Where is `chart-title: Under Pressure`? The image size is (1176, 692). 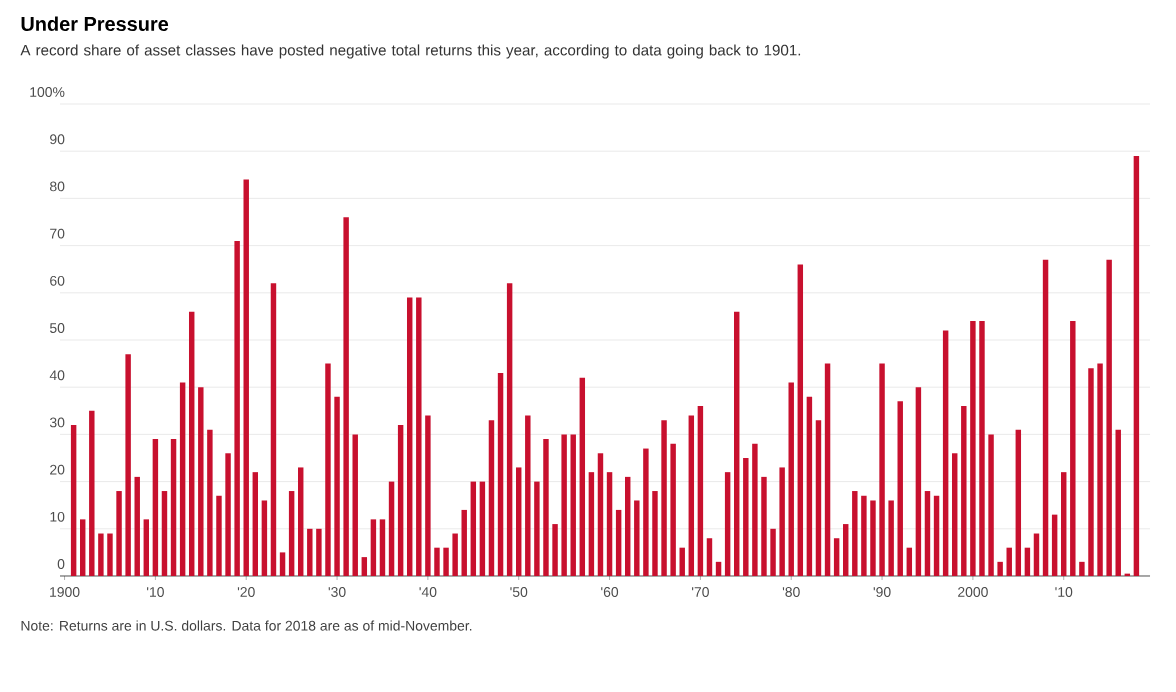 chart-title: Under Pressure is located at coordinates (95, 24).